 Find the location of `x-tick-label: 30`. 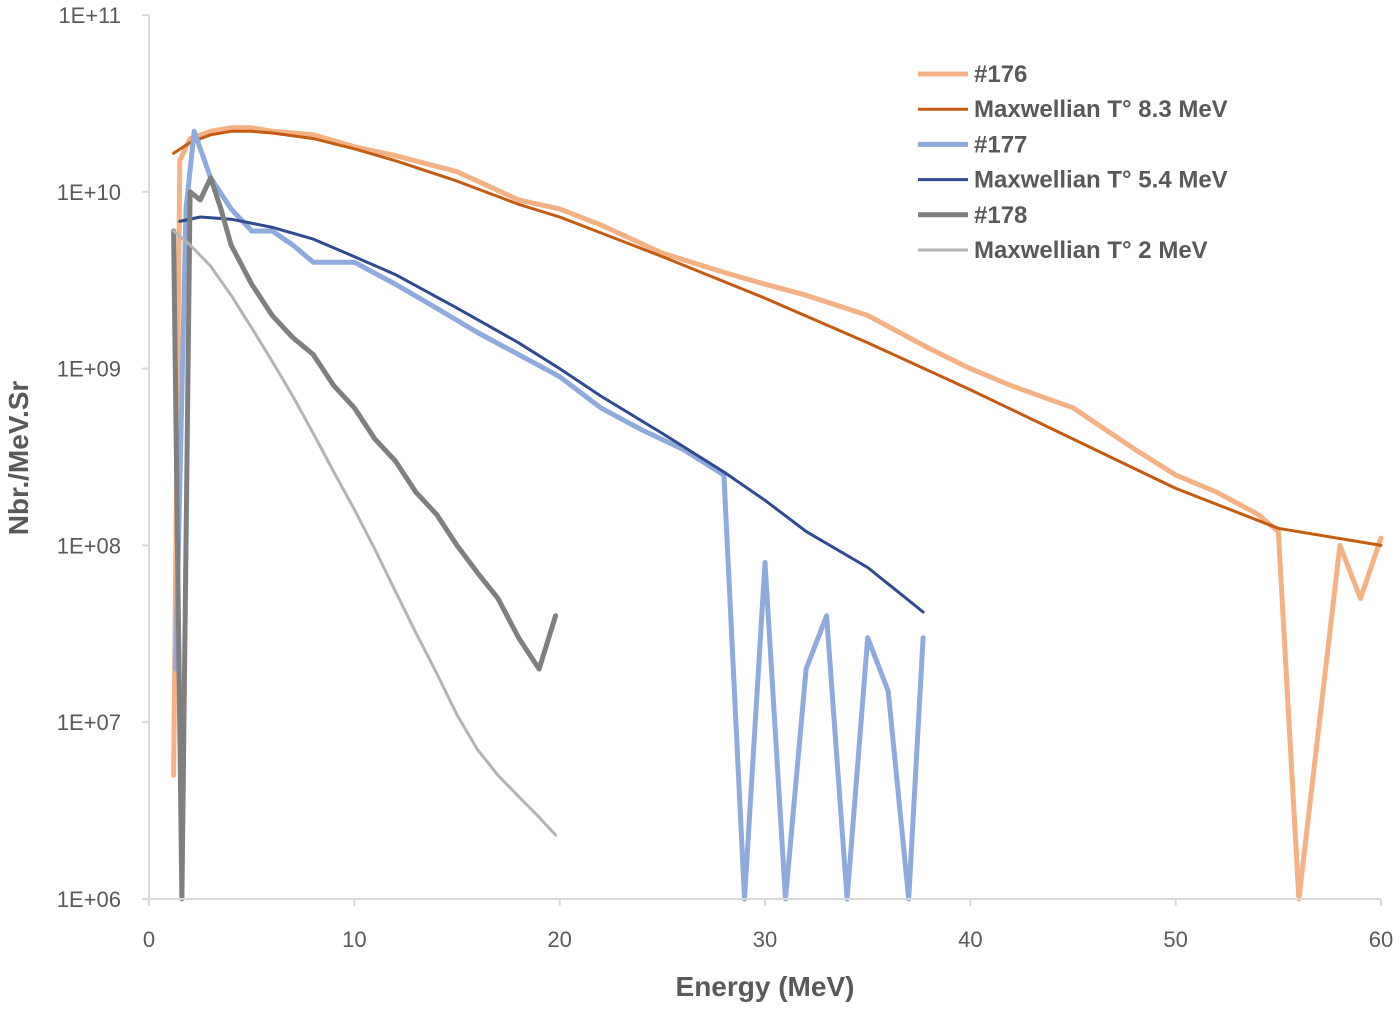

x-tick-label: 30 is located at coordinates (765, 939).